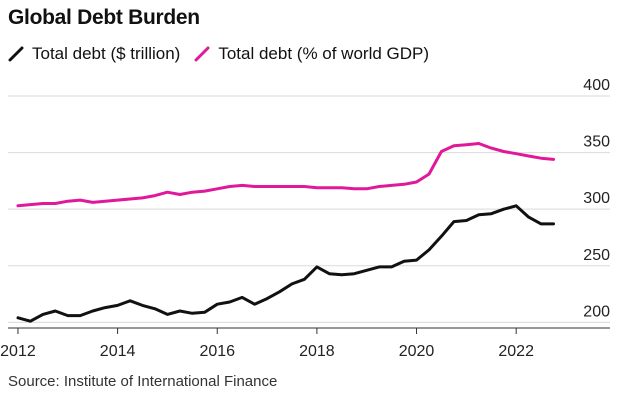 The height and width of the screenshot is (408, 624). What do you see at coordinates (417, 351) in the screenshot?
I see `x-tick-label-2020: 2020` at bounding box center [417, 351].